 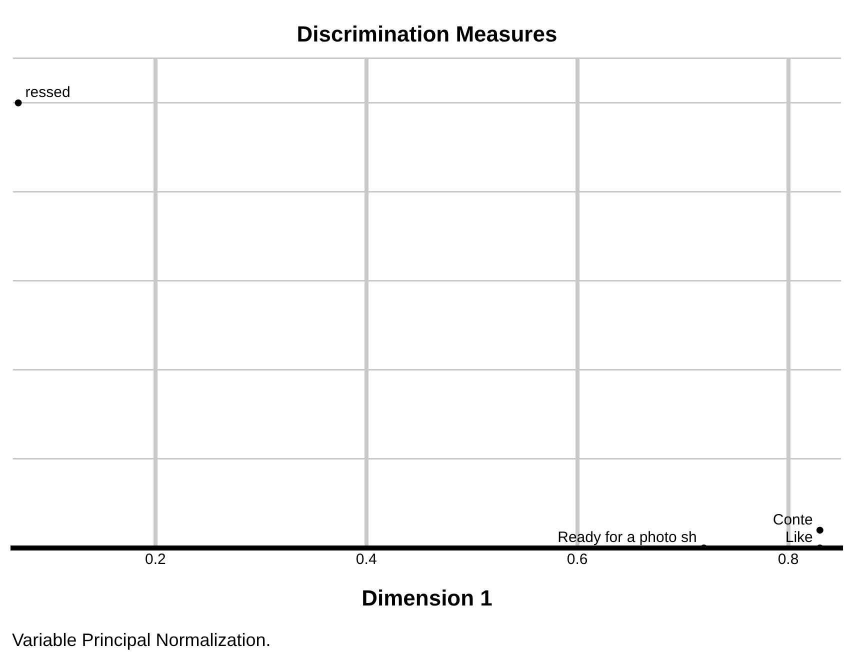 What do you see at coordinates (141, 640) in the screenshot?
I see `text: Variable Principal Normalization.` at bounding box center [141, 640].